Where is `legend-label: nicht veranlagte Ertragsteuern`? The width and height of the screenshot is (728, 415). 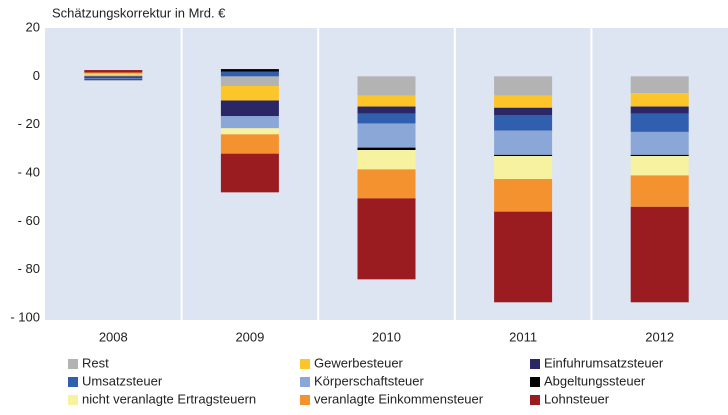 legend-label: nicht veranlagte Ertragsteuern is located at coordinates (169, 398).